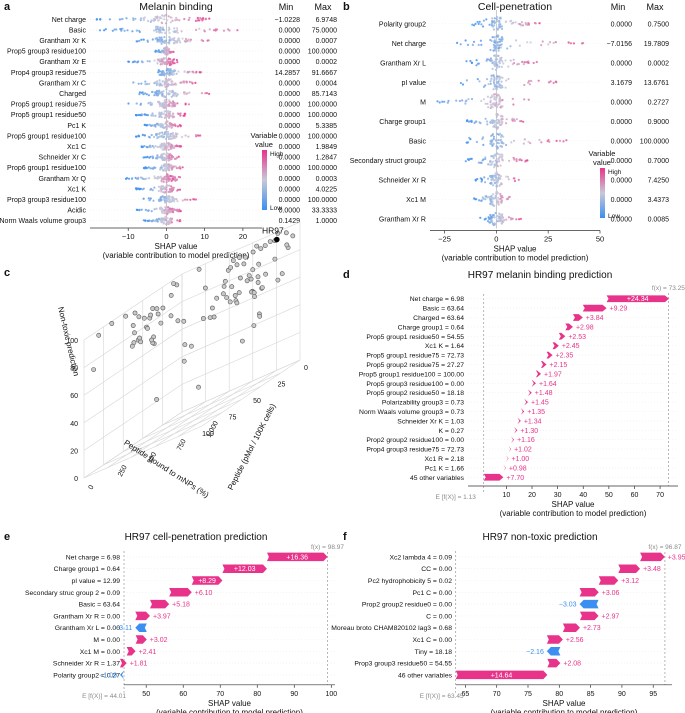 This screenshot has height=713, width=685. Describe the element at coordinates (287, 73) in the screenshot. I see `feature-min: 14.2857` at that location.